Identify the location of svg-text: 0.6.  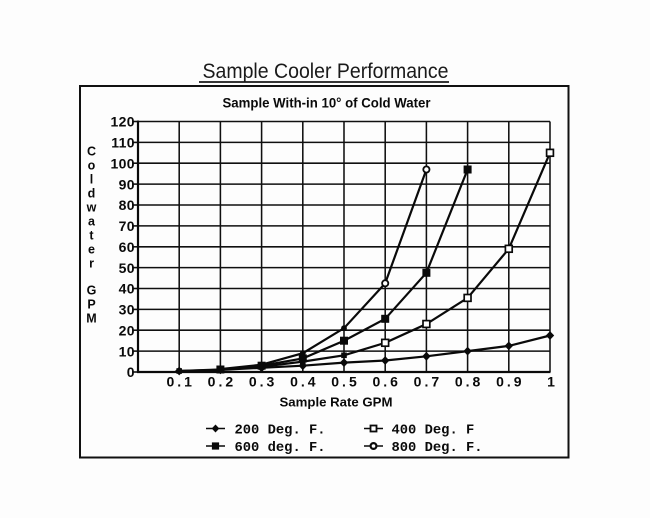
(386, 382).